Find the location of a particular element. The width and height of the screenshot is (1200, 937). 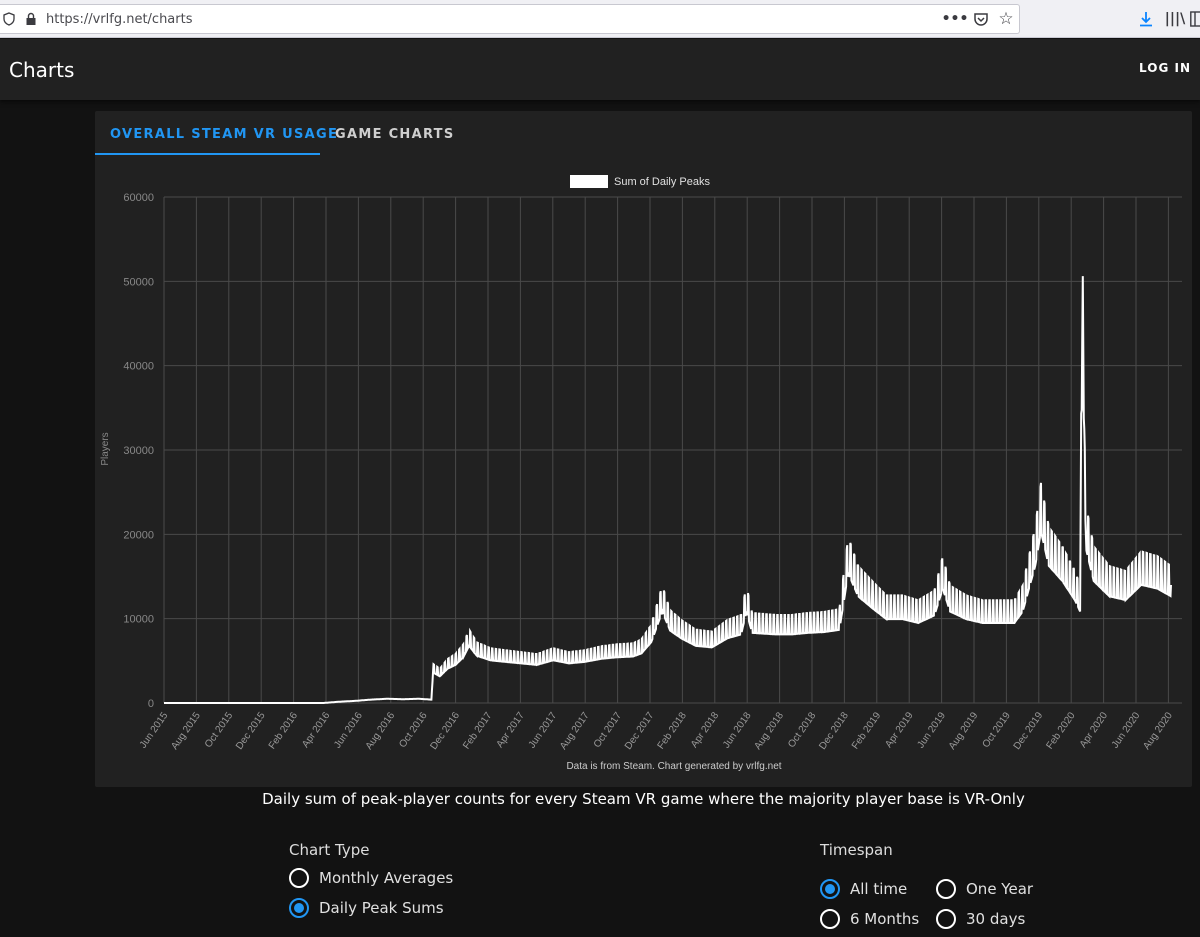

more-icon: ••• is located at coordinates (955, 19).